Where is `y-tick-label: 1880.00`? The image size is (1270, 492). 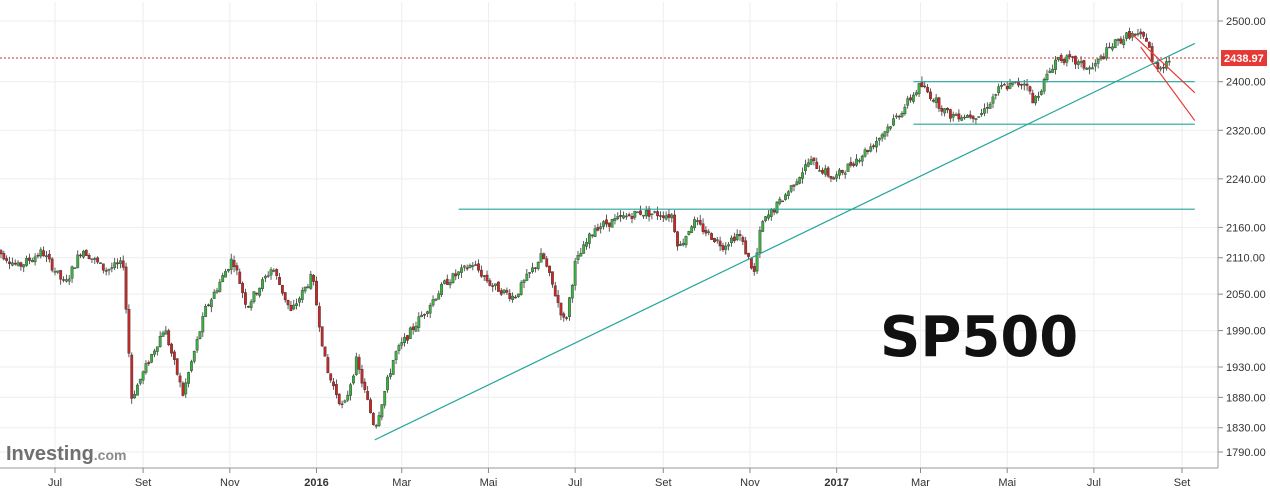
y-tick-label: 1880.00 is located at coordinates (1246, 398).